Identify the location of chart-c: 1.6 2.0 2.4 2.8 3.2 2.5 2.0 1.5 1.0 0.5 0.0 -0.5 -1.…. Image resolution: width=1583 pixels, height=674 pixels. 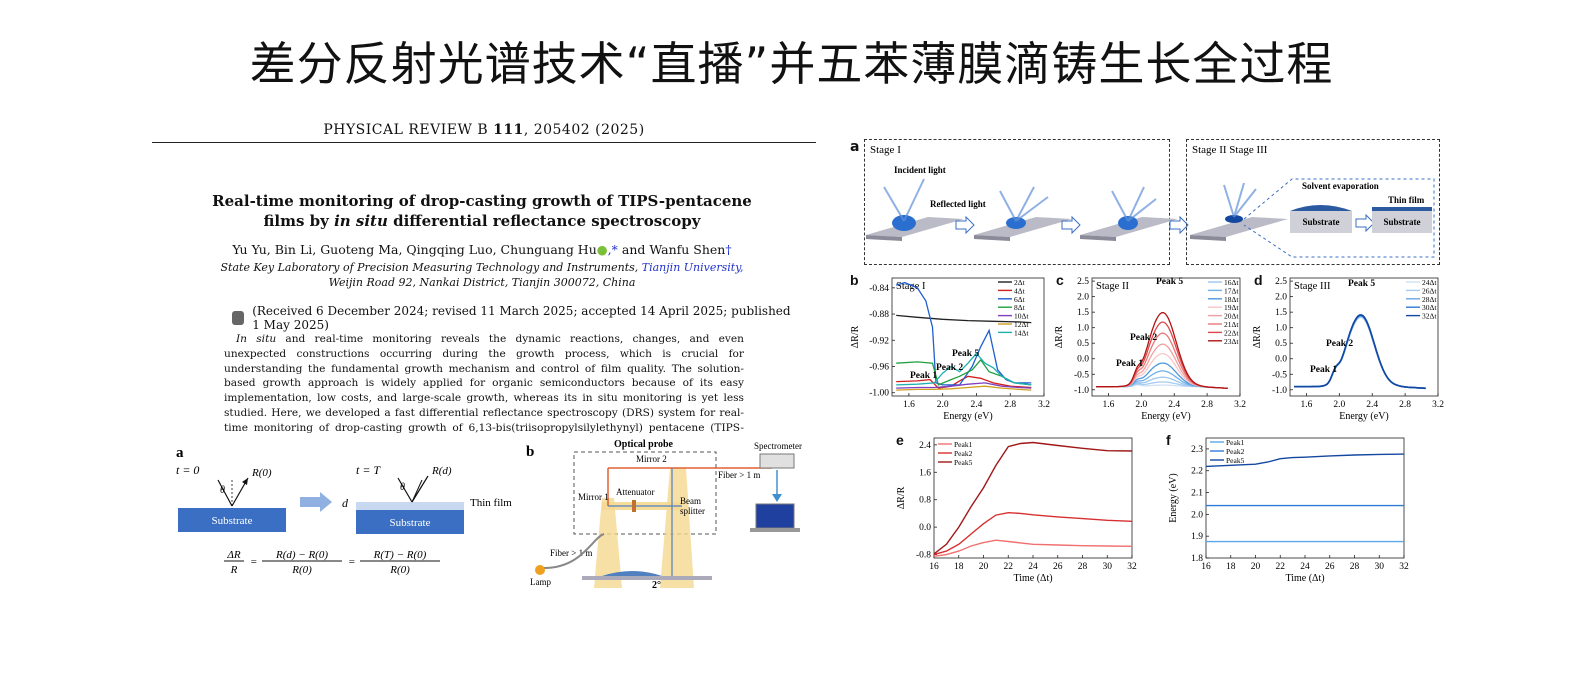
(1150, 349).